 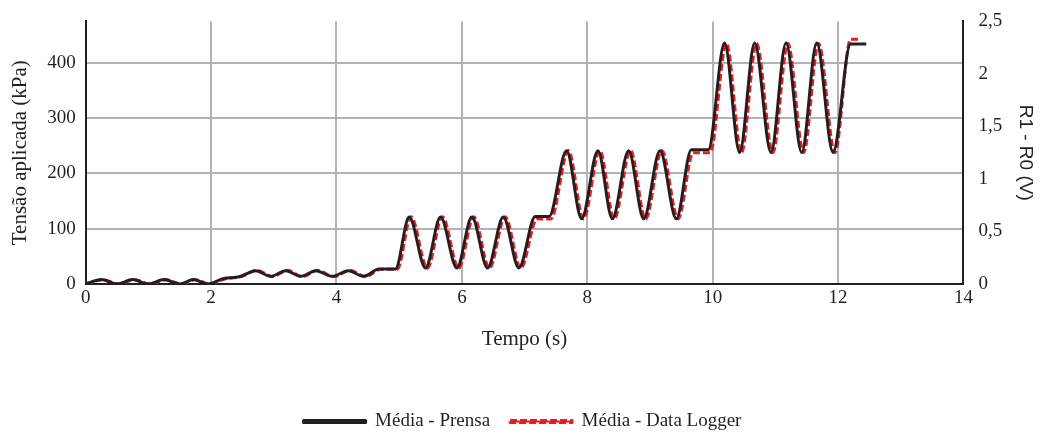 What do you see at coordinates (61, 227) in the screenshot?
I see `y-tick-label: 100` at bounding box center [61, 227].